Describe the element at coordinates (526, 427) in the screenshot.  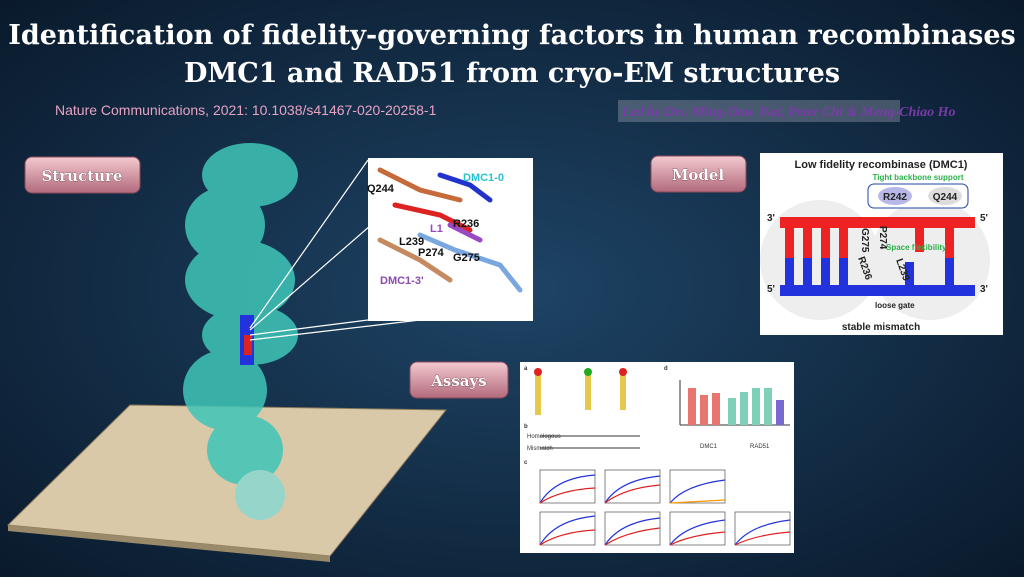
I see `panel-letter: b` at that location.